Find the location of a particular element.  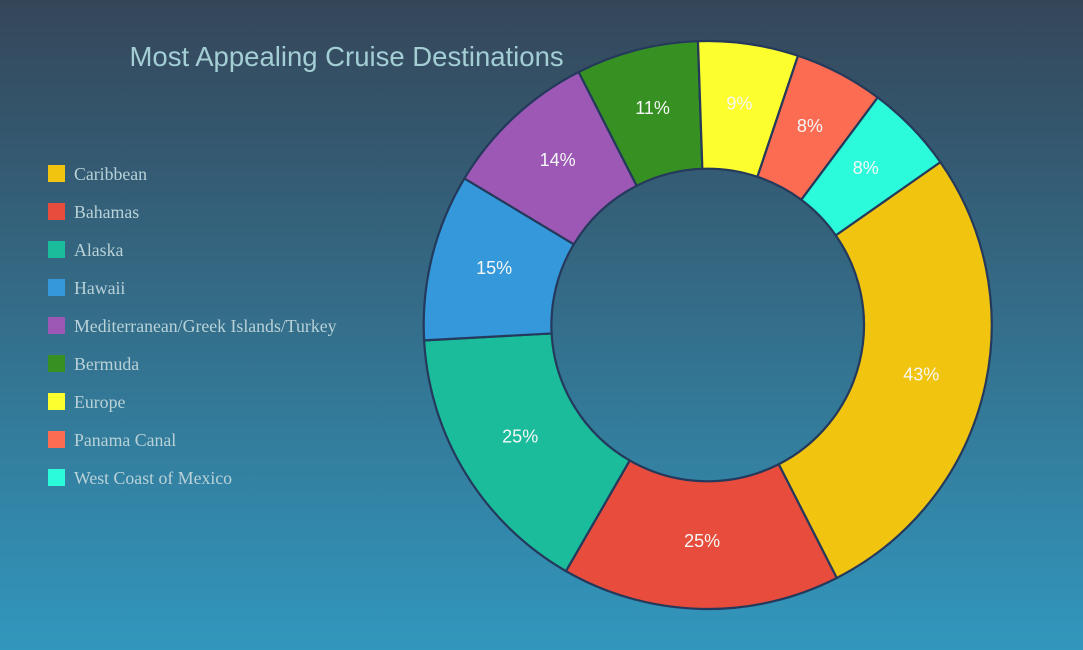

svg-text: 14% is located at coordinates (558, 160).